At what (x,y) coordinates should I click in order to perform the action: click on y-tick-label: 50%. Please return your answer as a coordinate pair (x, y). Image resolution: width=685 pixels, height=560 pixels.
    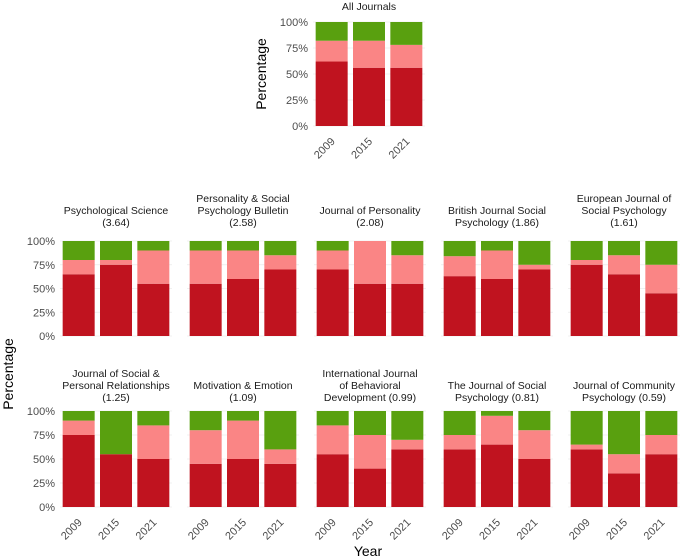
    Looking at the image, I should click on (44, 290).